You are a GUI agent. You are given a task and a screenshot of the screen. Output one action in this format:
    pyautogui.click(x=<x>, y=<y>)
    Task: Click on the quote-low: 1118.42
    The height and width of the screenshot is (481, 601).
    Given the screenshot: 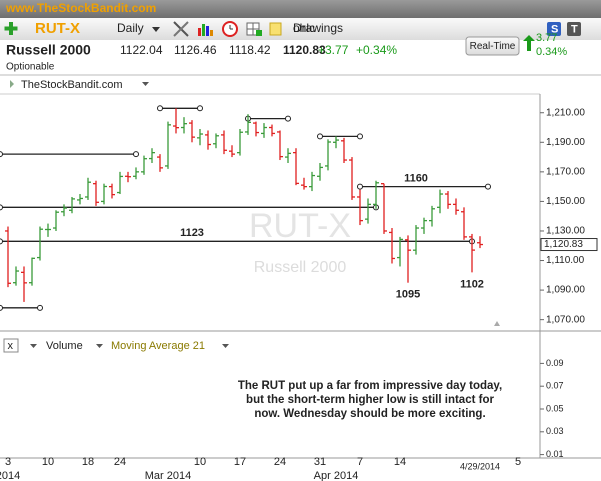 What is the action you would take?
    pyautogui.click(x=250, y=50)
    